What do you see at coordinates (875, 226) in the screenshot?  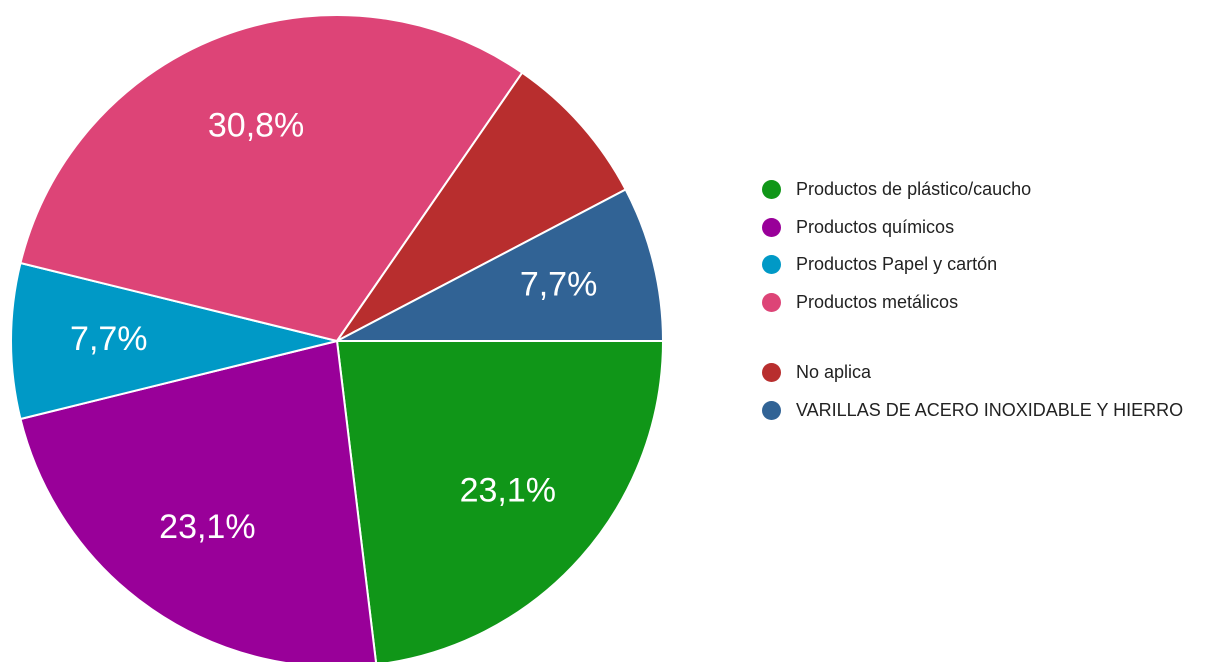 I see `legend-label: Productos químicos` at bounding box center [875, 226].